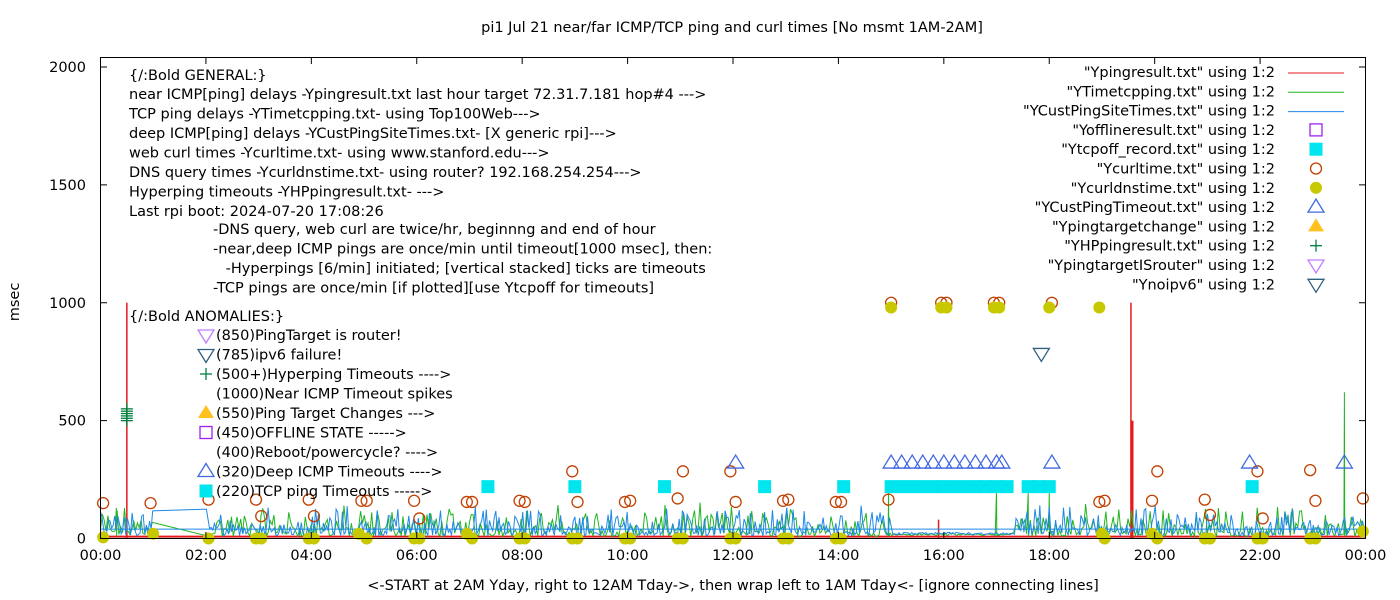 Image resolution: width=1400 pixels, height=600 pixels. What do you see at coordinates (198, 76) in the screenshot?
I see `general-header: {/:Bold GENERAL:}` at bounding box center [198, 76].